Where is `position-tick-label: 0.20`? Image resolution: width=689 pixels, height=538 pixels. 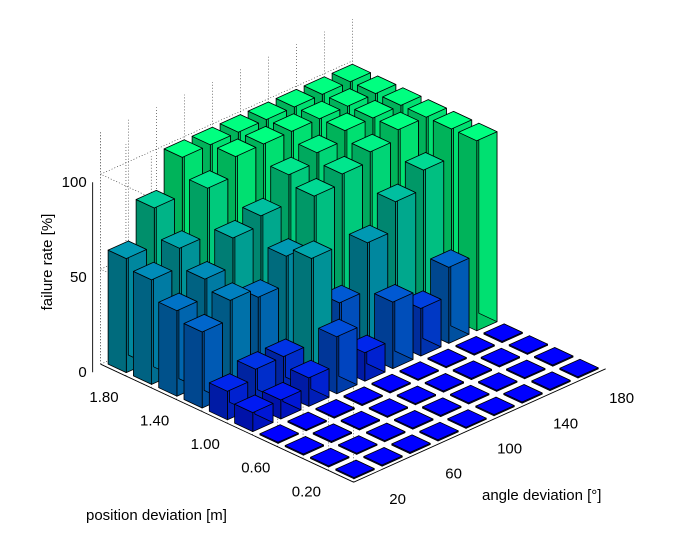
position-tick-label: 0.20 is located at coordinates (306, 491).